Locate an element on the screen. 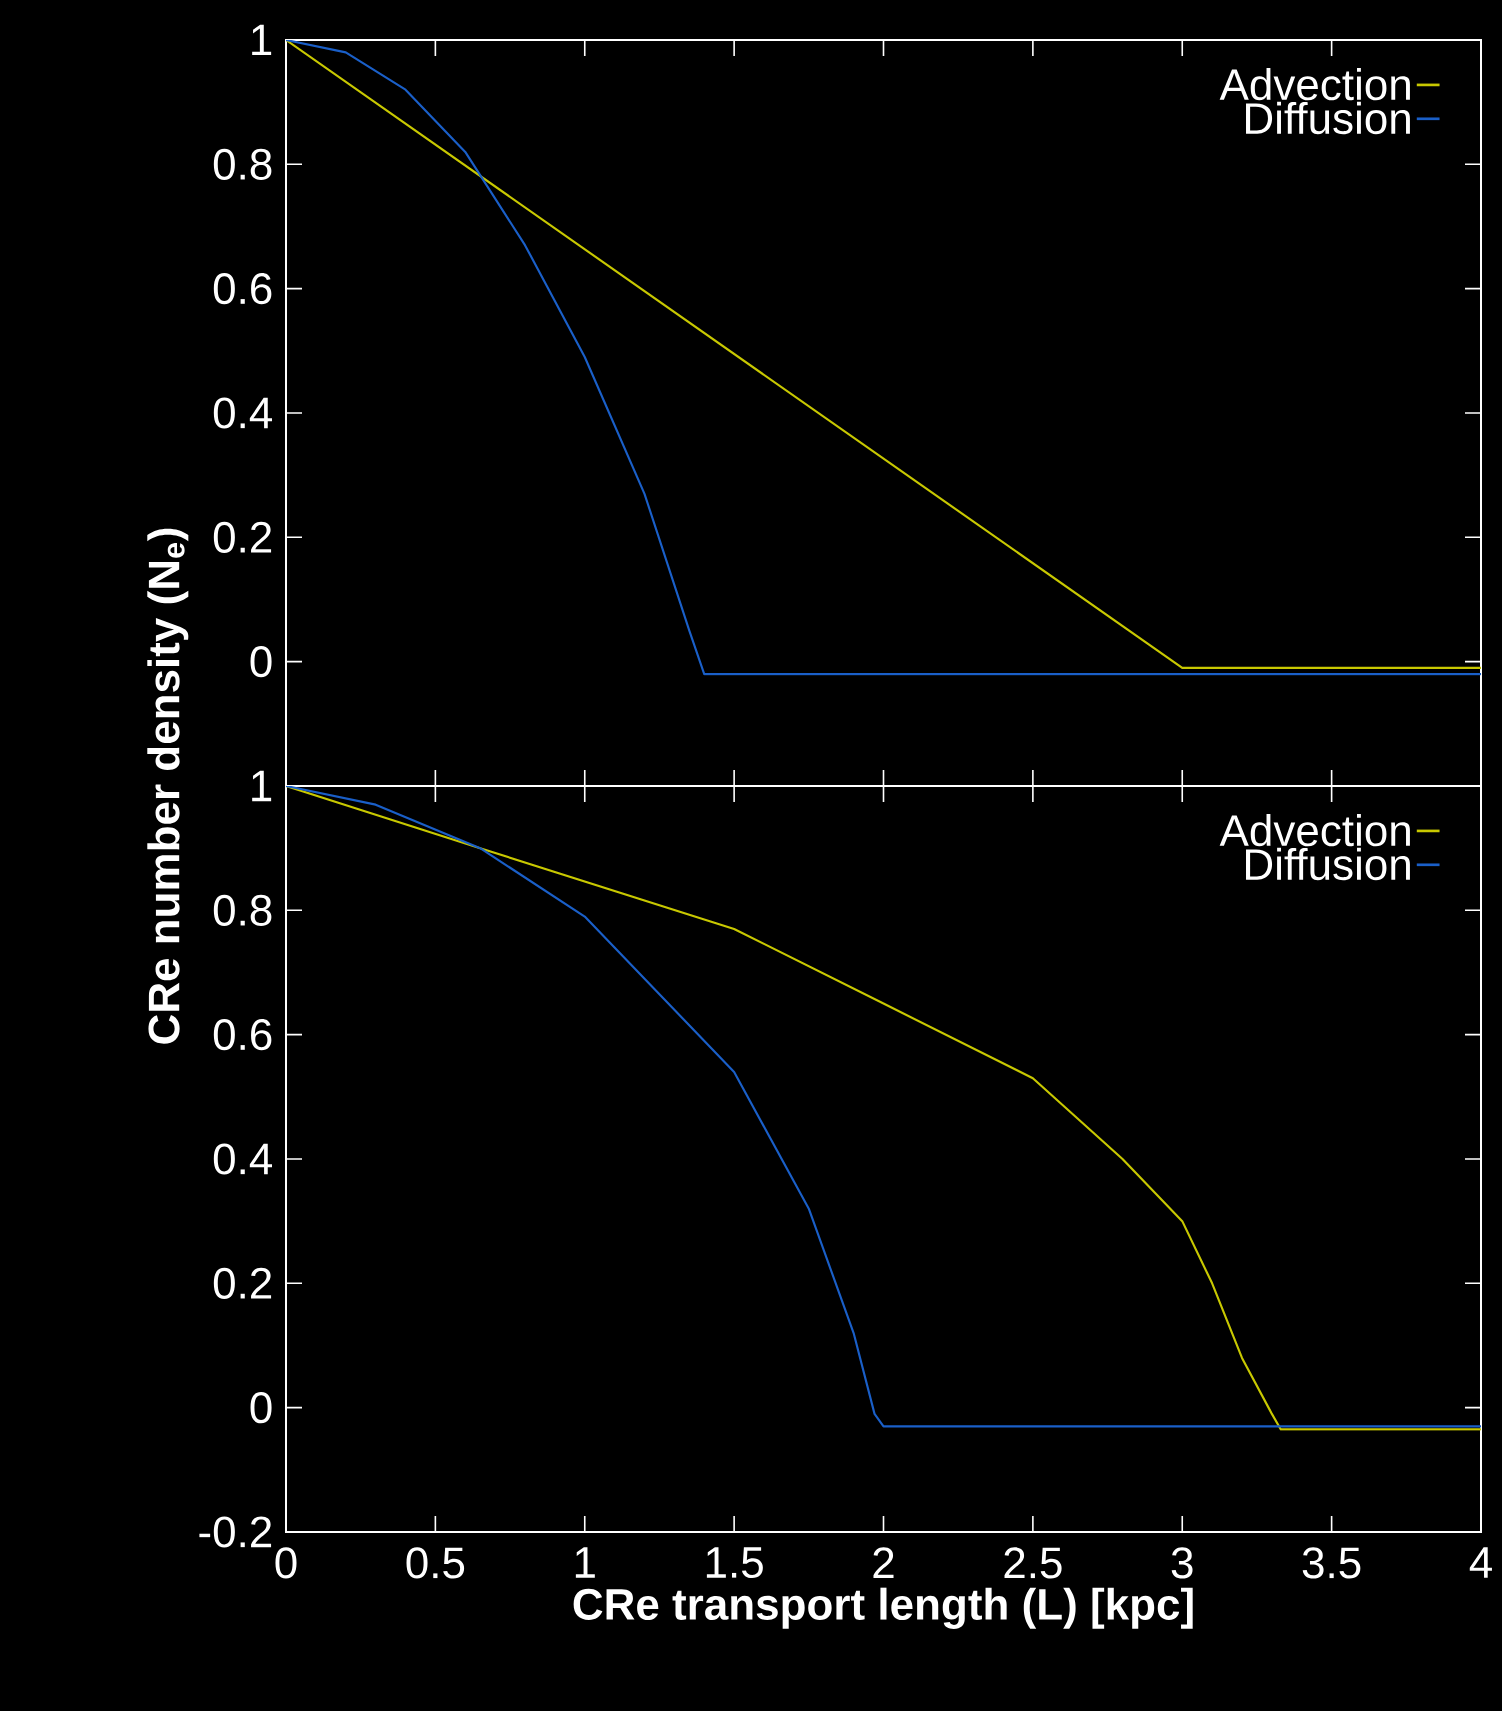  x-tick-label: 2 is located at coordinates (883, 1563).